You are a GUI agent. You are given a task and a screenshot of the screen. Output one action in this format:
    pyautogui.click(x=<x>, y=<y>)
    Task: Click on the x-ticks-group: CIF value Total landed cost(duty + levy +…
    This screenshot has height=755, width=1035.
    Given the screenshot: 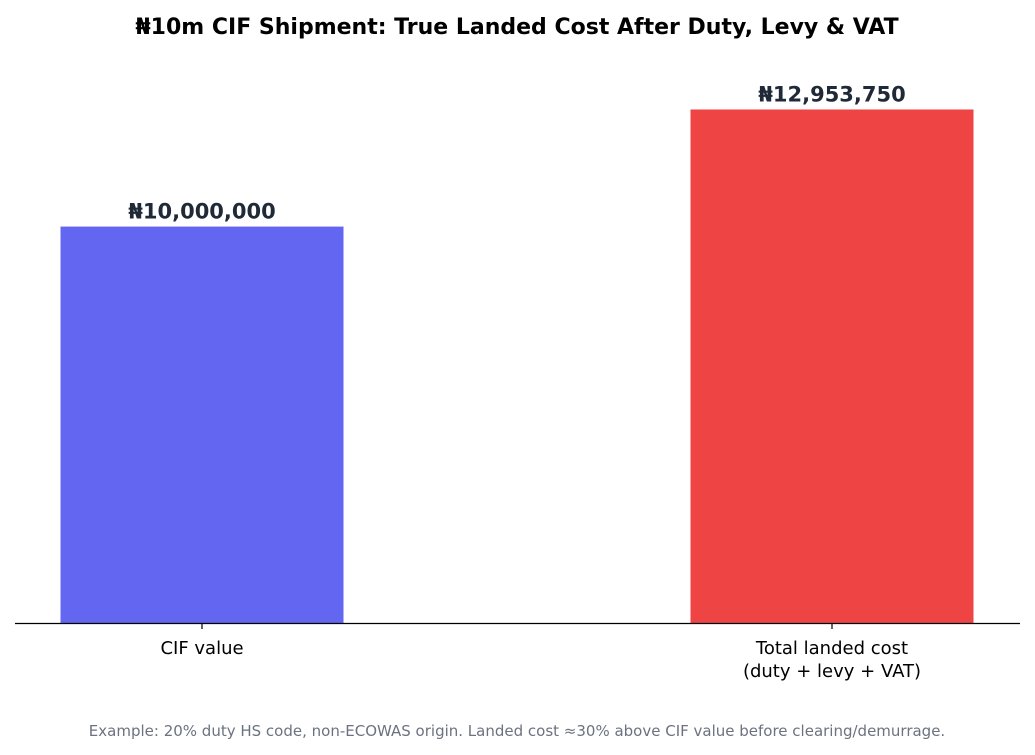 What is the action you would take?
    pyautogui.click(x=540, y=652)
    